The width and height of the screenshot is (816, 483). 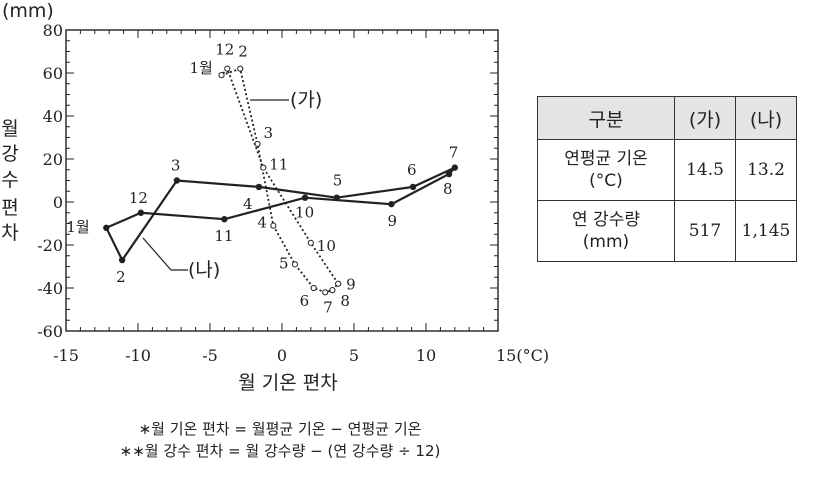 What do you see at coordinates (606, 220) in the screenshot?
I see `row-label-main: 연 강수량` at bounding box center [606, 220].